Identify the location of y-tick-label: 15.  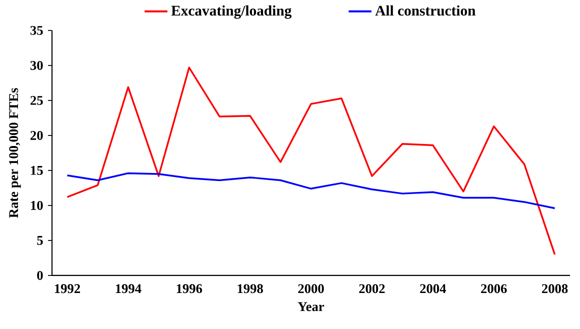
(37, 170).